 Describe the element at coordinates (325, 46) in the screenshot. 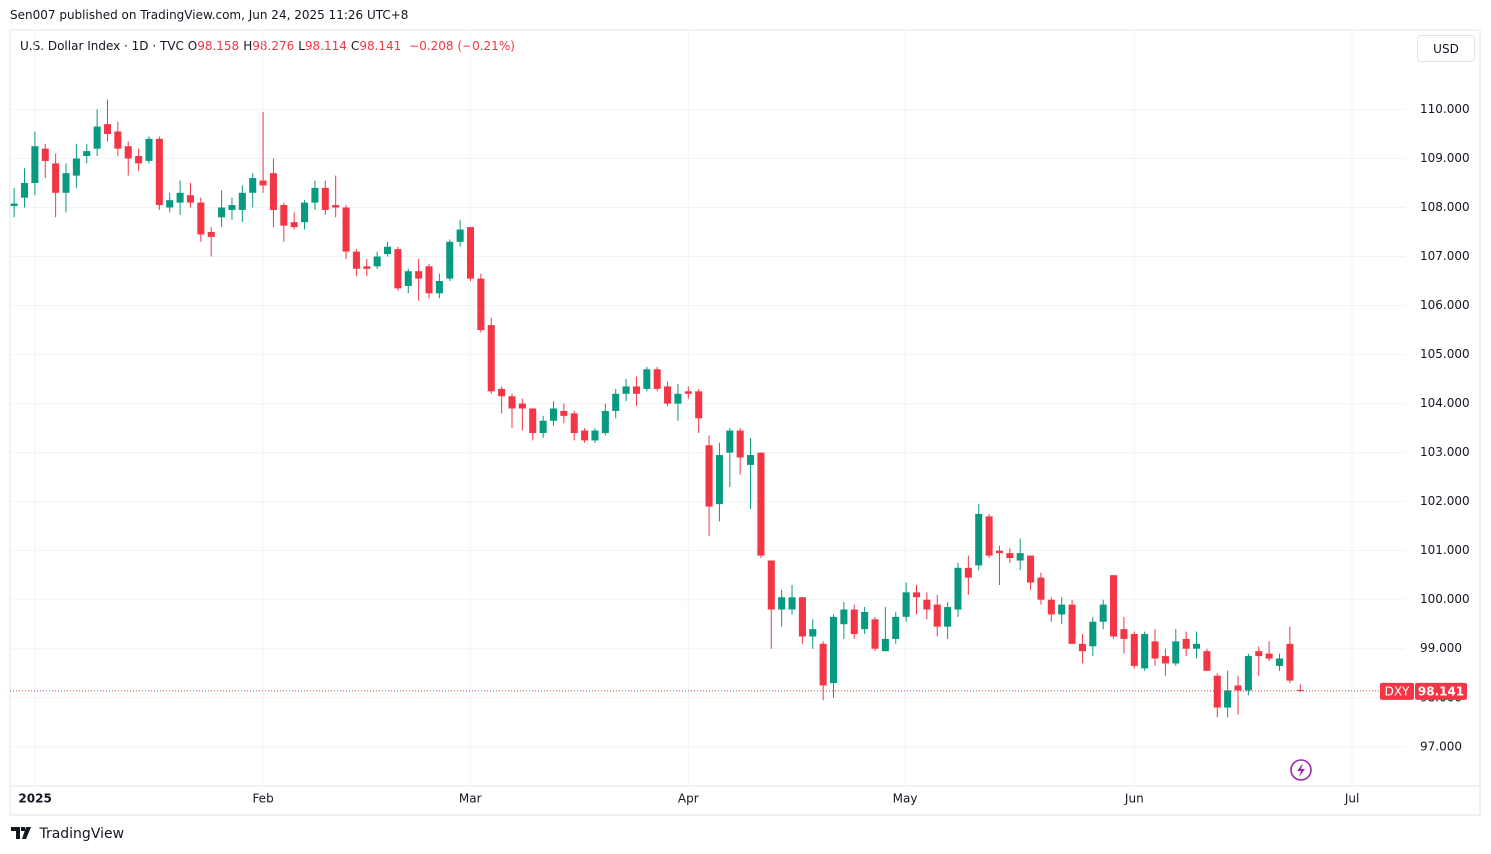

I see `ohlc-value: 98.114` at that location.